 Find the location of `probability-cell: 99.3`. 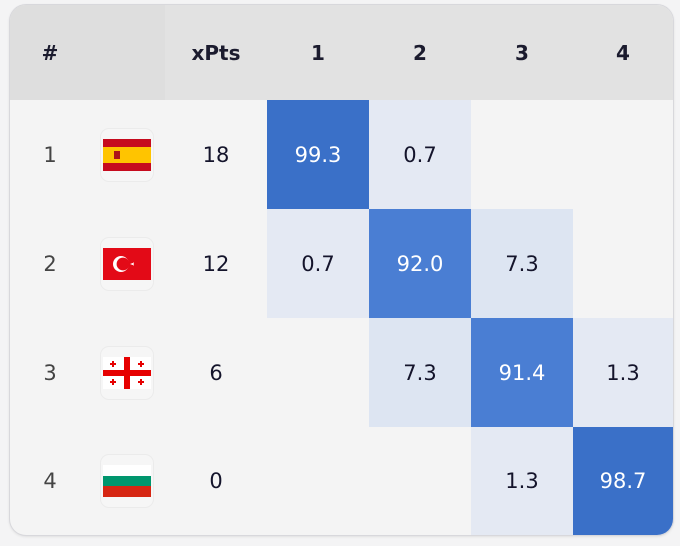

probability-cell: 99.3 is located at coordinates (318, 154).